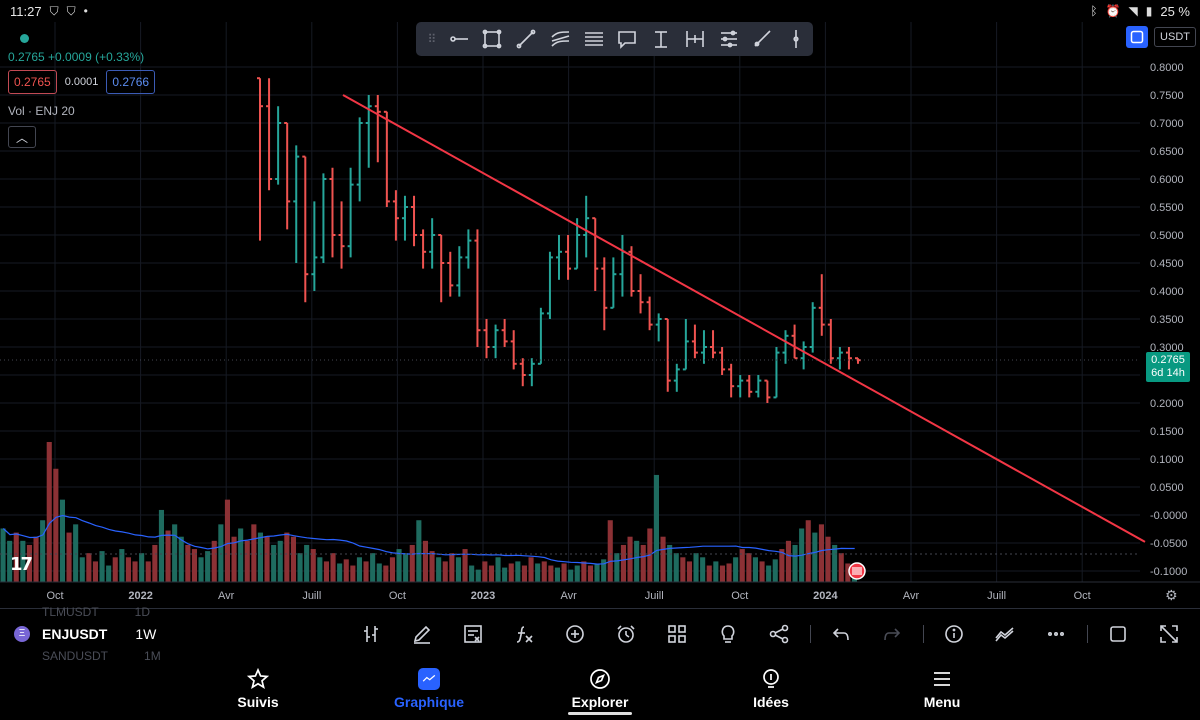  Describe the element at coordinates (771, 689) in the screenshot. I see `nav-ideas: Idées` at that location.